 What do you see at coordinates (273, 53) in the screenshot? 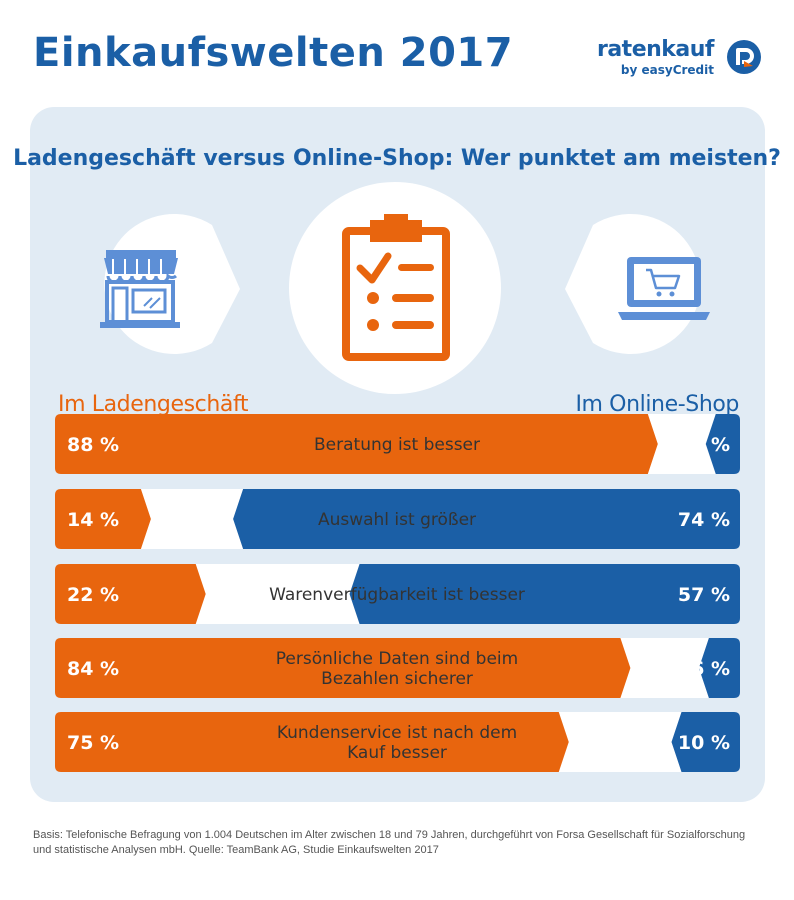
I see `page-title: Einkaufswelten 2017` at bounding box center [273, 53].